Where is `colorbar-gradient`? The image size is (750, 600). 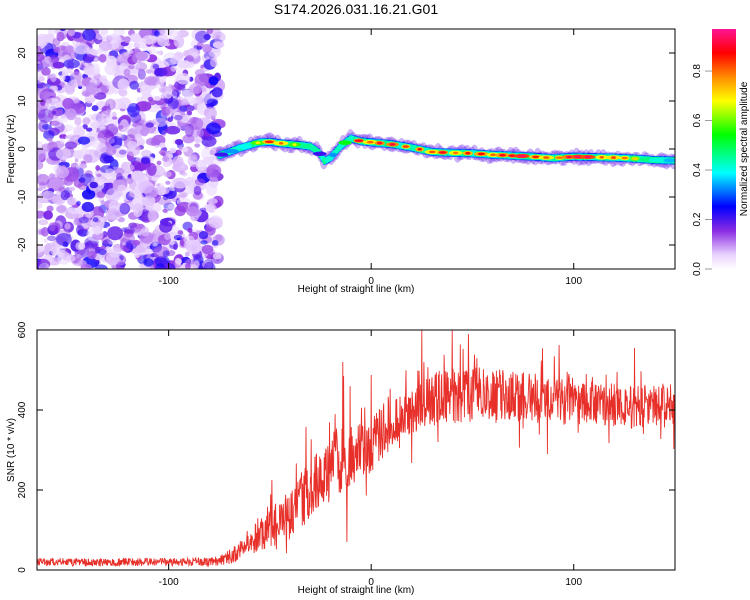
colorbar-gradient is located at coordinates (724, 149).